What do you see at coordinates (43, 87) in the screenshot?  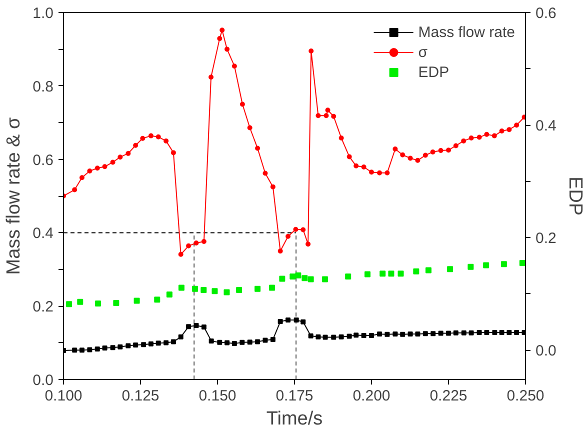 I see `y-tick-label: 0.8` at bounding box center [43, 87].